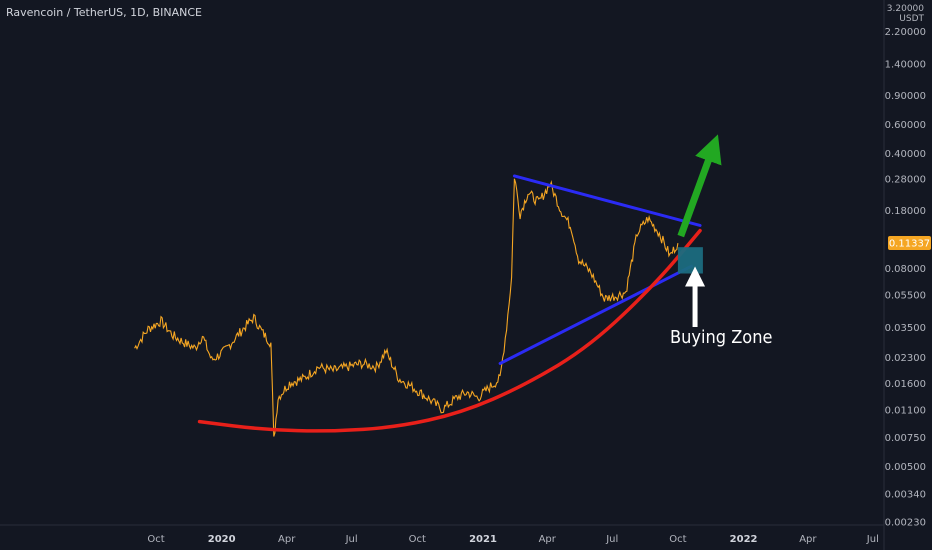  I want to click on buying-zone-box, so click(690, 260).